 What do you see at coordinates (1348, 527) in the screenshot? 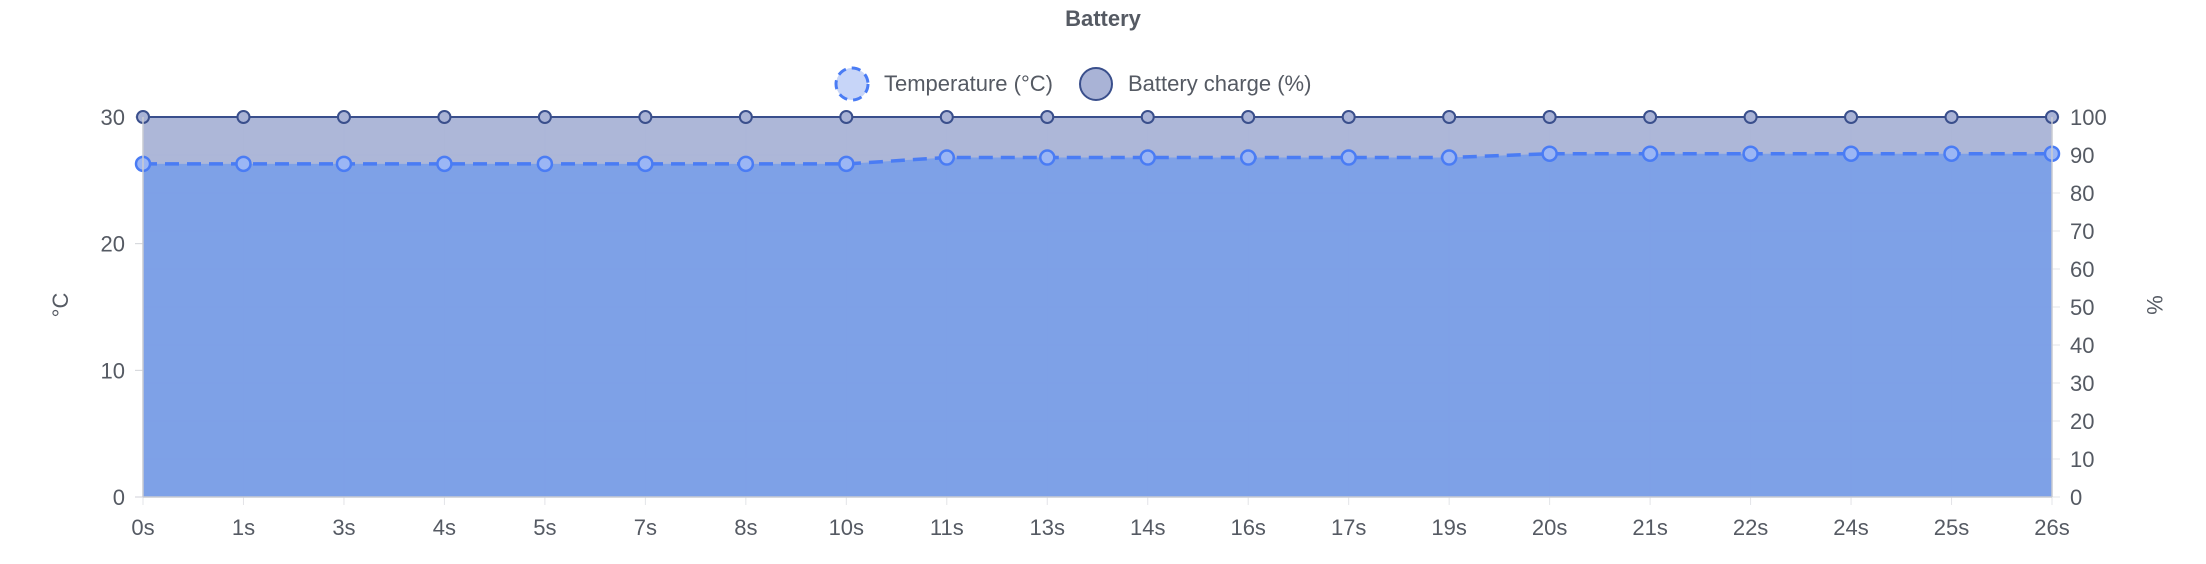
I see `x-tick-label: 17s` at bounding box center [1348, 527].